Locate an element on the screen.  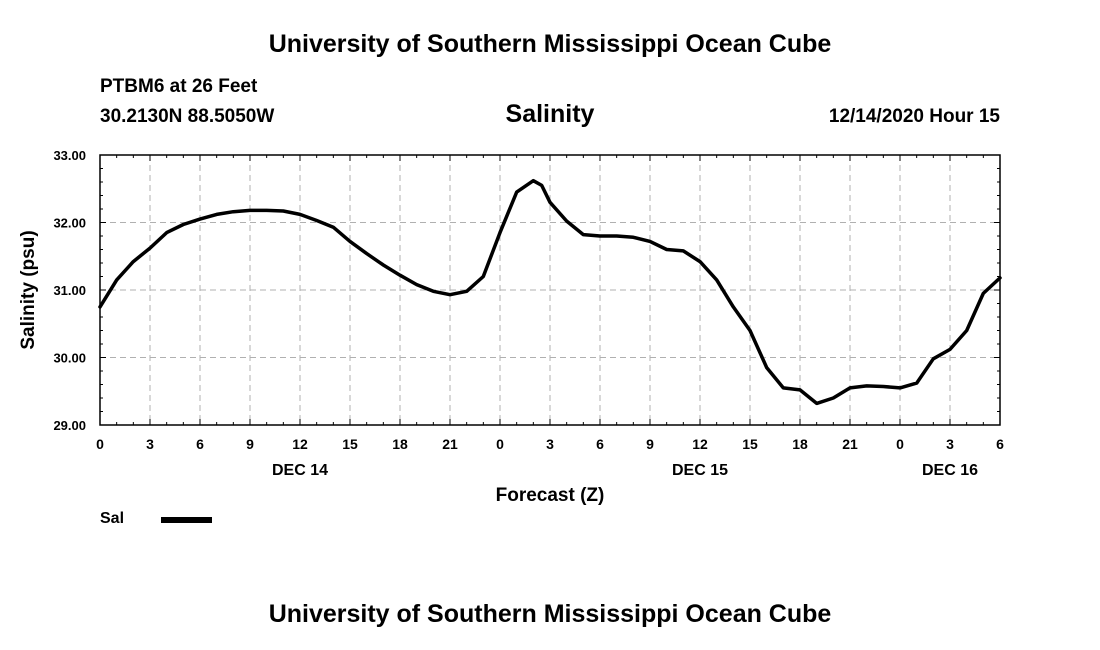
y-tick-label: 29.00 is located at coordinates (69, 425).